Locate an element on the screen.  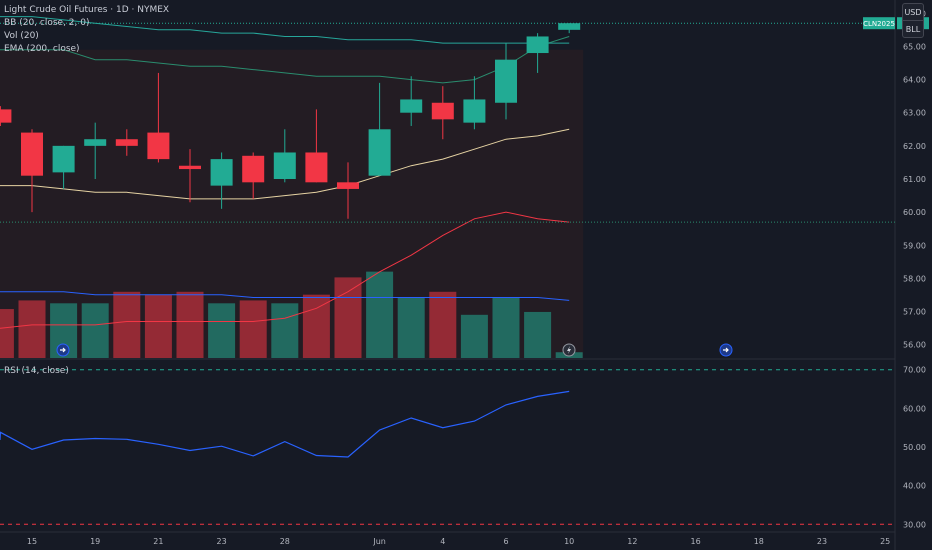
bb-legend: BB (20, close, 2, 0) is located at coordinates (47, 23).